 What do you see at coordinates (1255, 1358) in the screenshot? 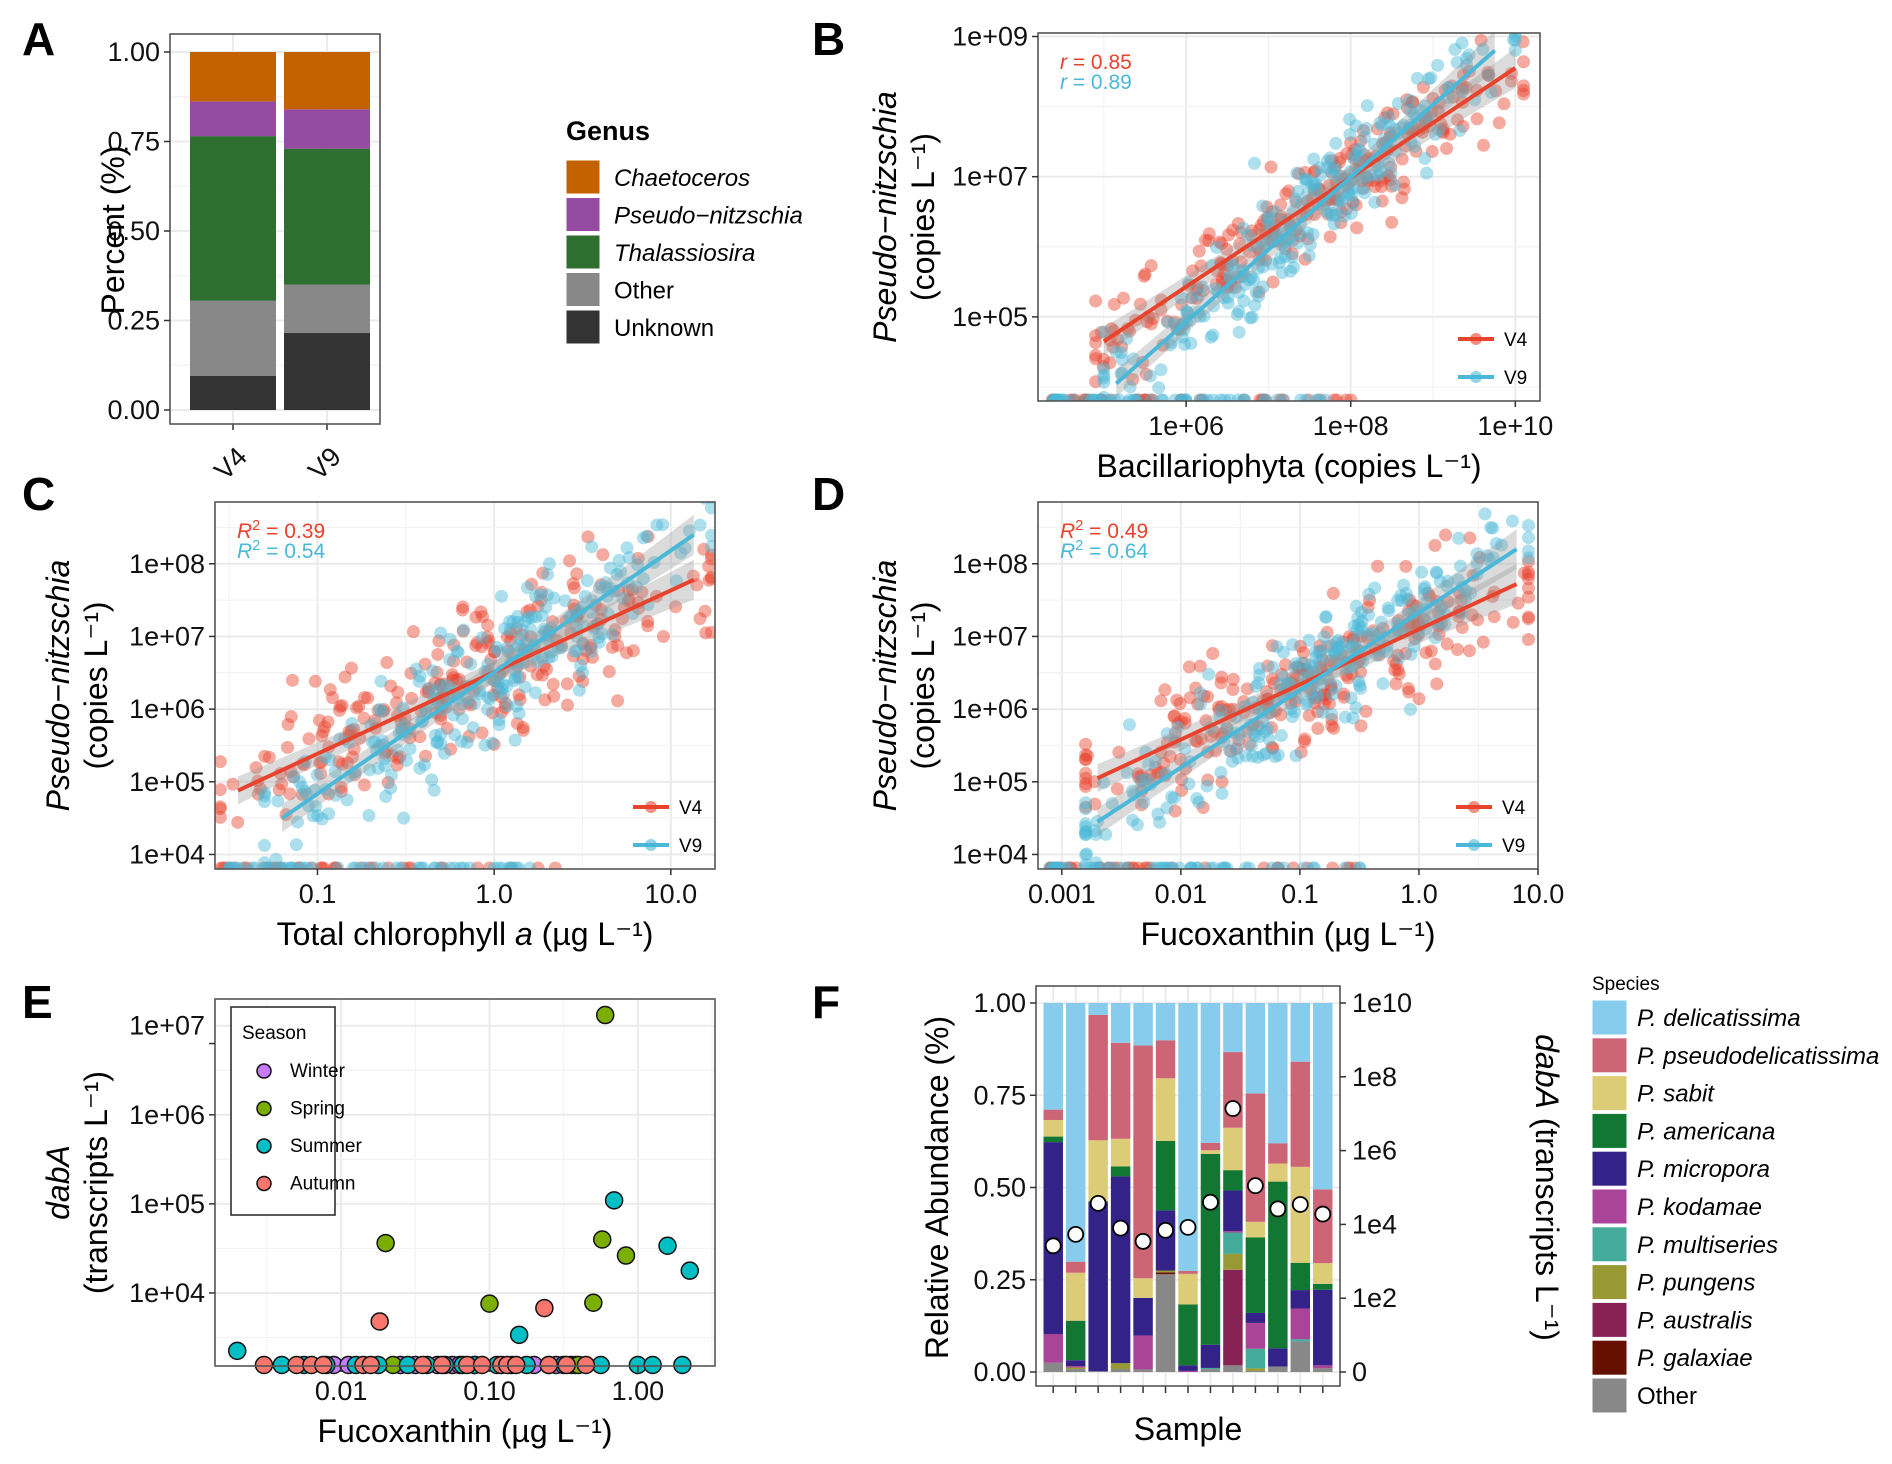
I see `bar-segment-pmultiseries` at bounding box center [1255, 1358].